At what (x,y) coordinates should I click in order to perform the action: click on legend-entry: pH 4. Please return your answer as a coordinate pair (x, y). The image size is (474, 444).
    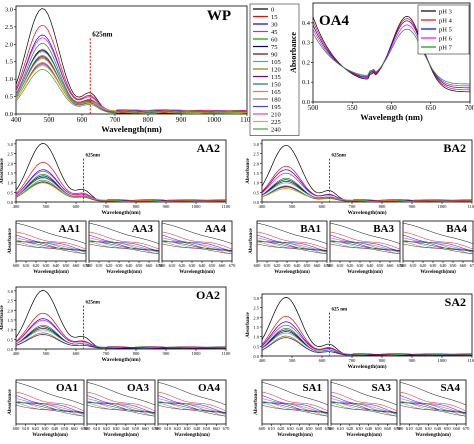
    Looking at the image, I should click on (446, 21).